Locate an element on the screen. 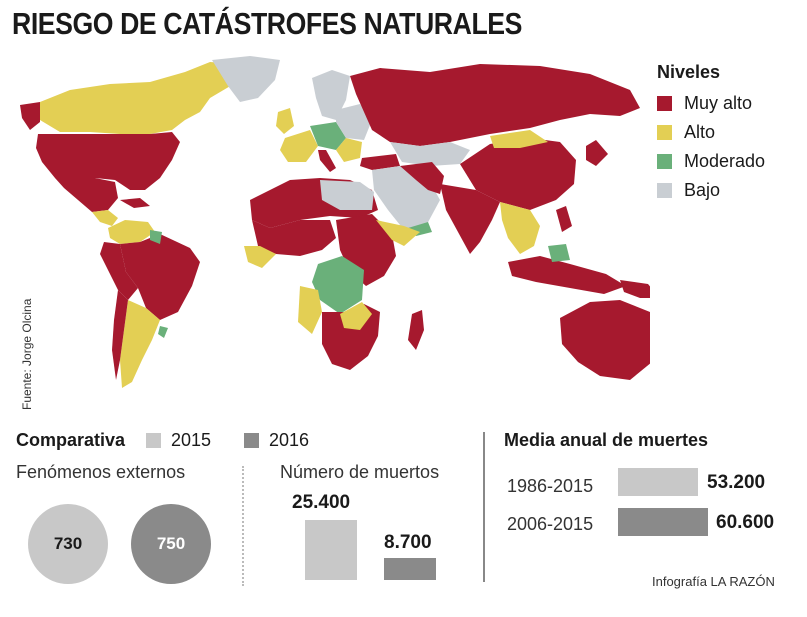 The height and width of the screenshot is (617, 807). period-1: 1986-2015 is located at coordinates (550, 486).